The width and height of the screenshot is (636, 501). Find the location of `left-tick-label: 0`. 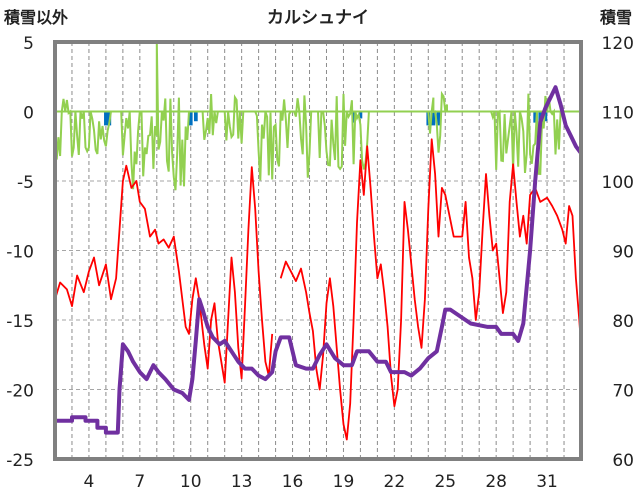

left-tick-label: 0 is located at coordinates (28, 114).